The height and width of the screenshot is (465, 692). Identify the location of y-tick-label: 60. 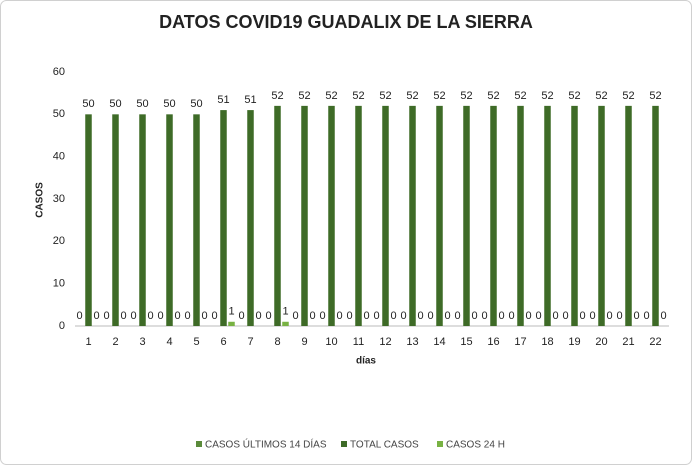
(59, 72).